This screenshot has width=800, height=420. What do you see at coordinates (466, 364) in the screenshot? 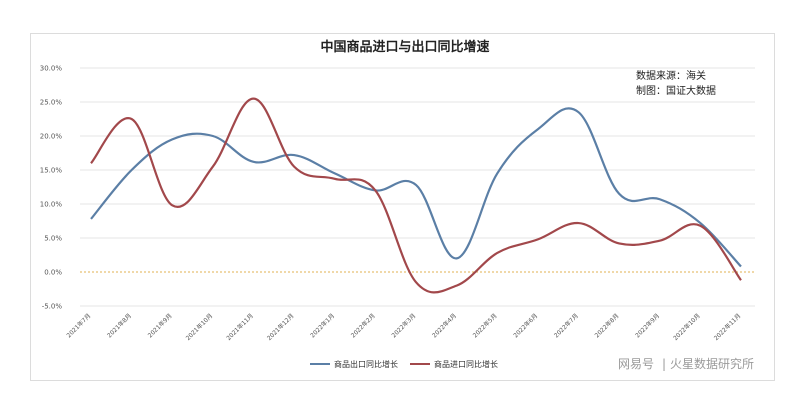
I see `legend-label-import: 商品进口同比增长` at bounding box center [466, 364].